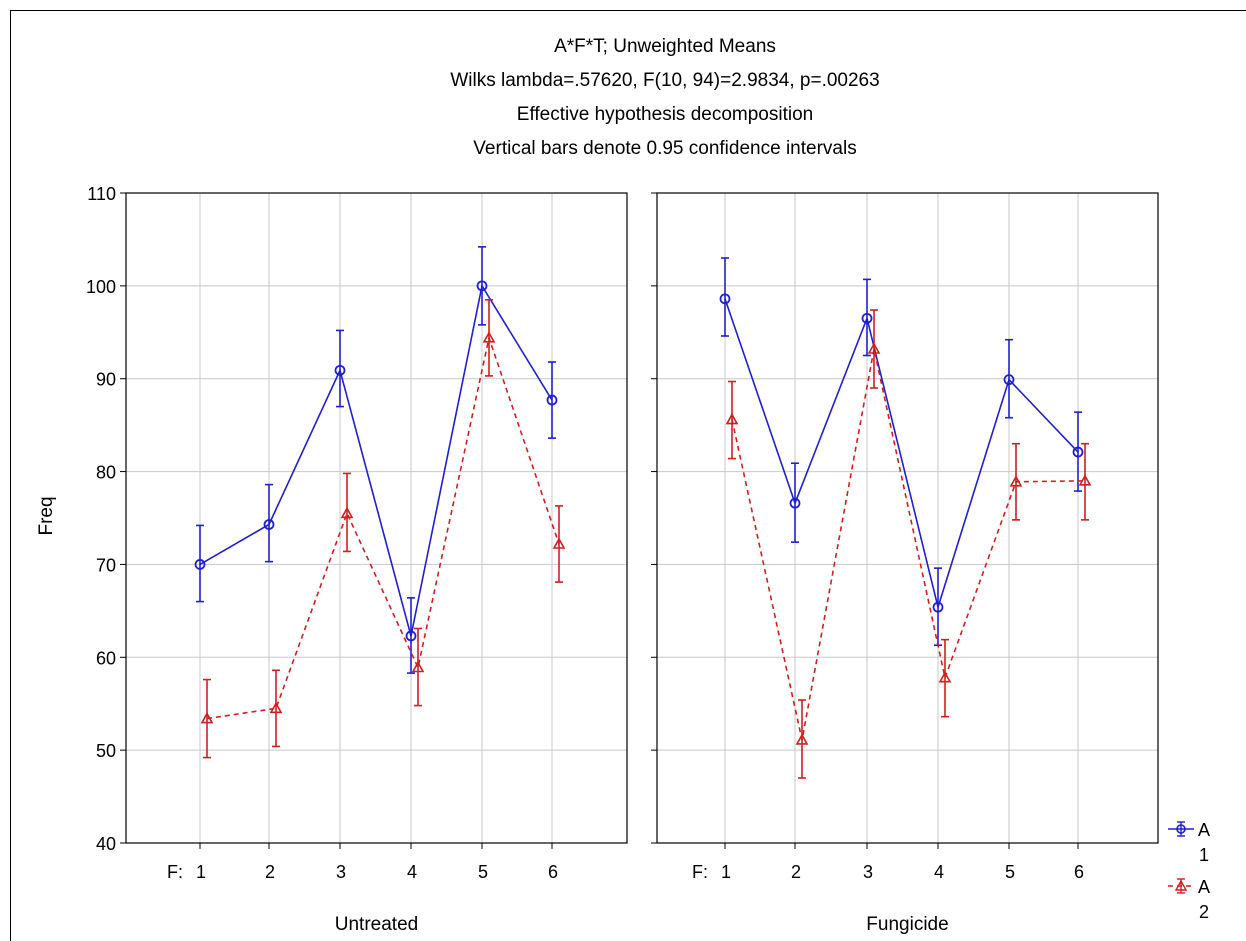 Image resolution: width=1246 pixels, height=941 pixels. What do you see at coordinates (376, 924) in the screenshot?
I see `panel-label: Untreated` at bounding box center [376, 924].